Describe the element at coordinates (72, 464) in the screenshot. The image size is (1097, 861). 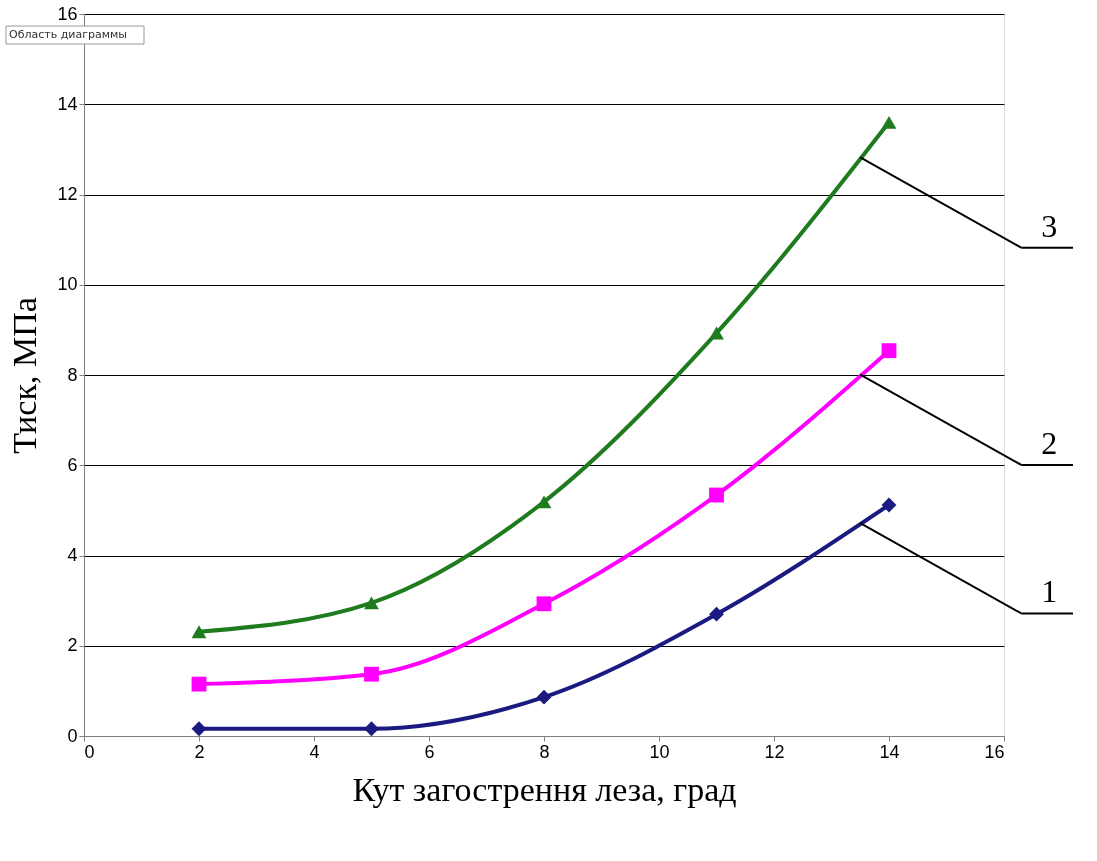
I see `y-tick-label: 6` at that location.